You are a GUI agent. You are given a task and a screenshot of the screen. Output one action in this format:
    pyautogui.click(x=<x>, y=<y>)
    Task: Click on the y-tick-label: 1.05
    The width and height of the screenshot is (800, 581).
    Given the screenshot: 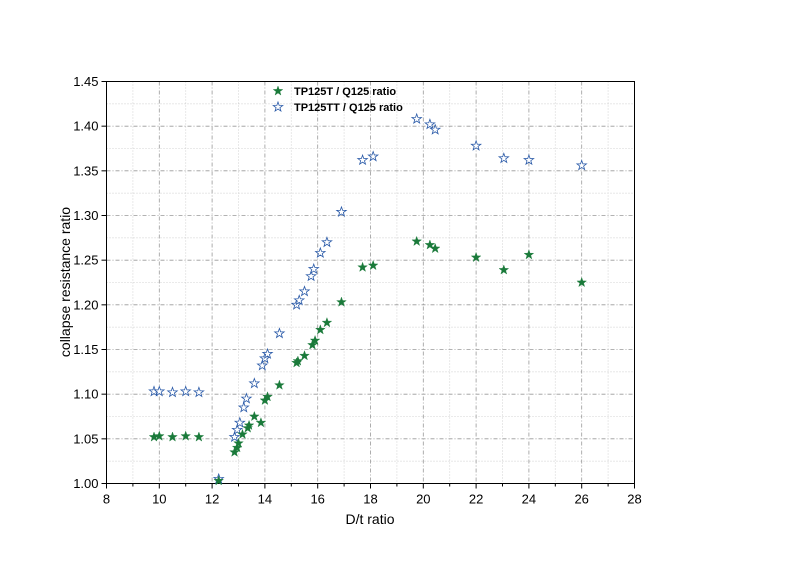 What is the action you would take?
    pyautogui.click(x=85, y=438)
    